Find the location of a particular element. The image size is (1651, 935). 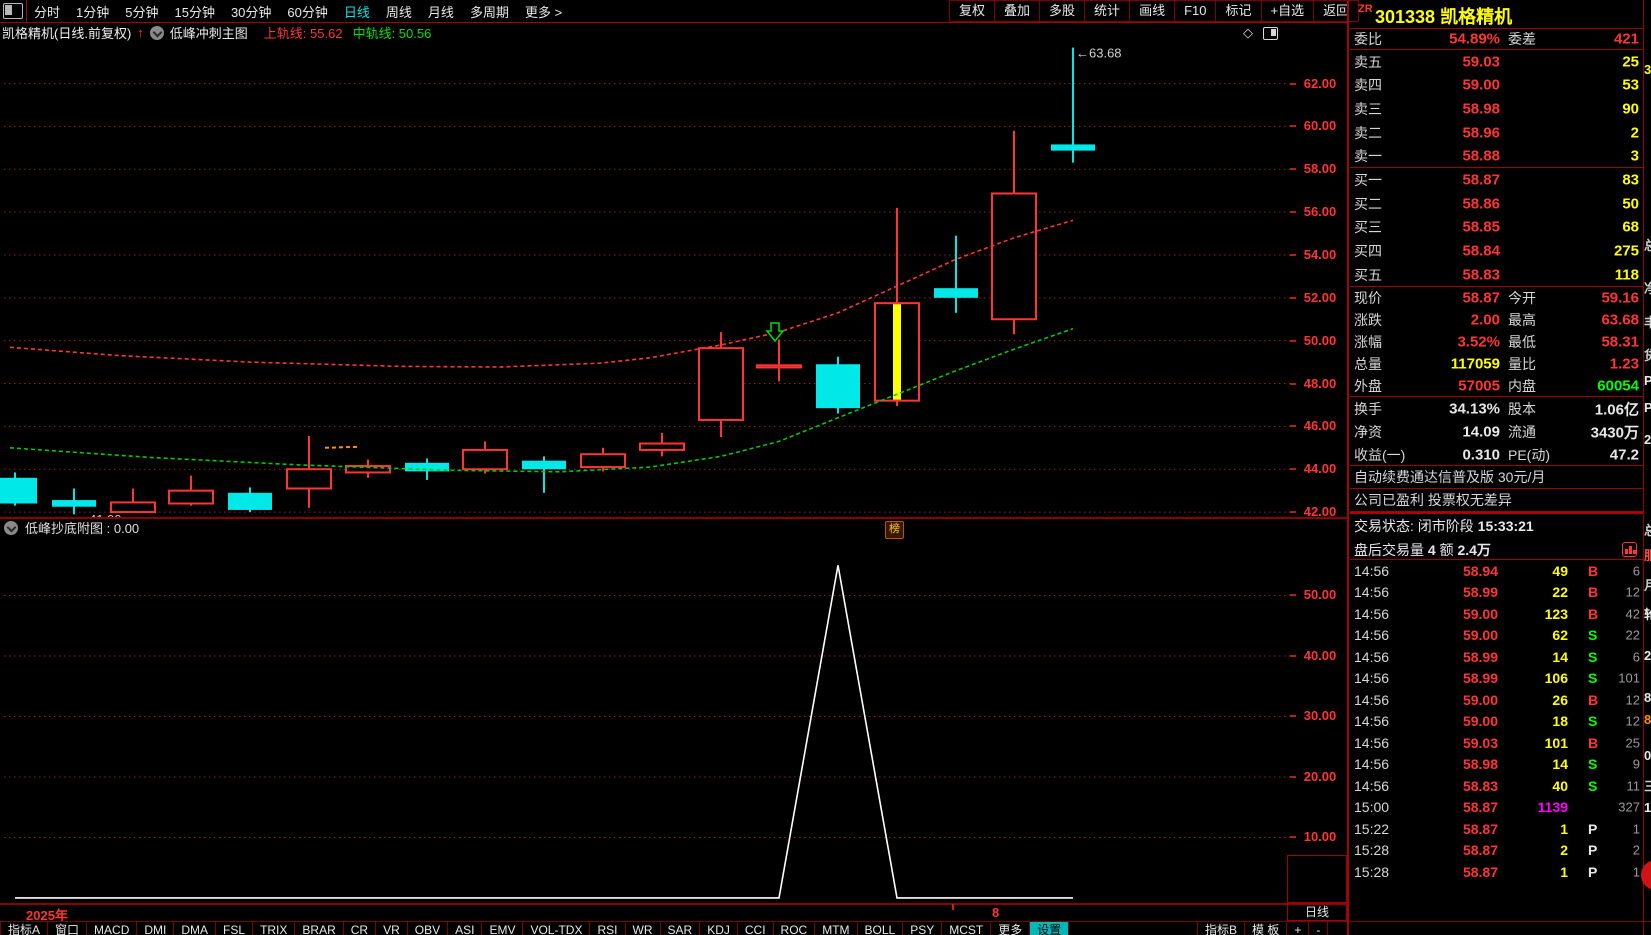

period-tab-多周期: 多周期 is located at coordinates (489, 12).